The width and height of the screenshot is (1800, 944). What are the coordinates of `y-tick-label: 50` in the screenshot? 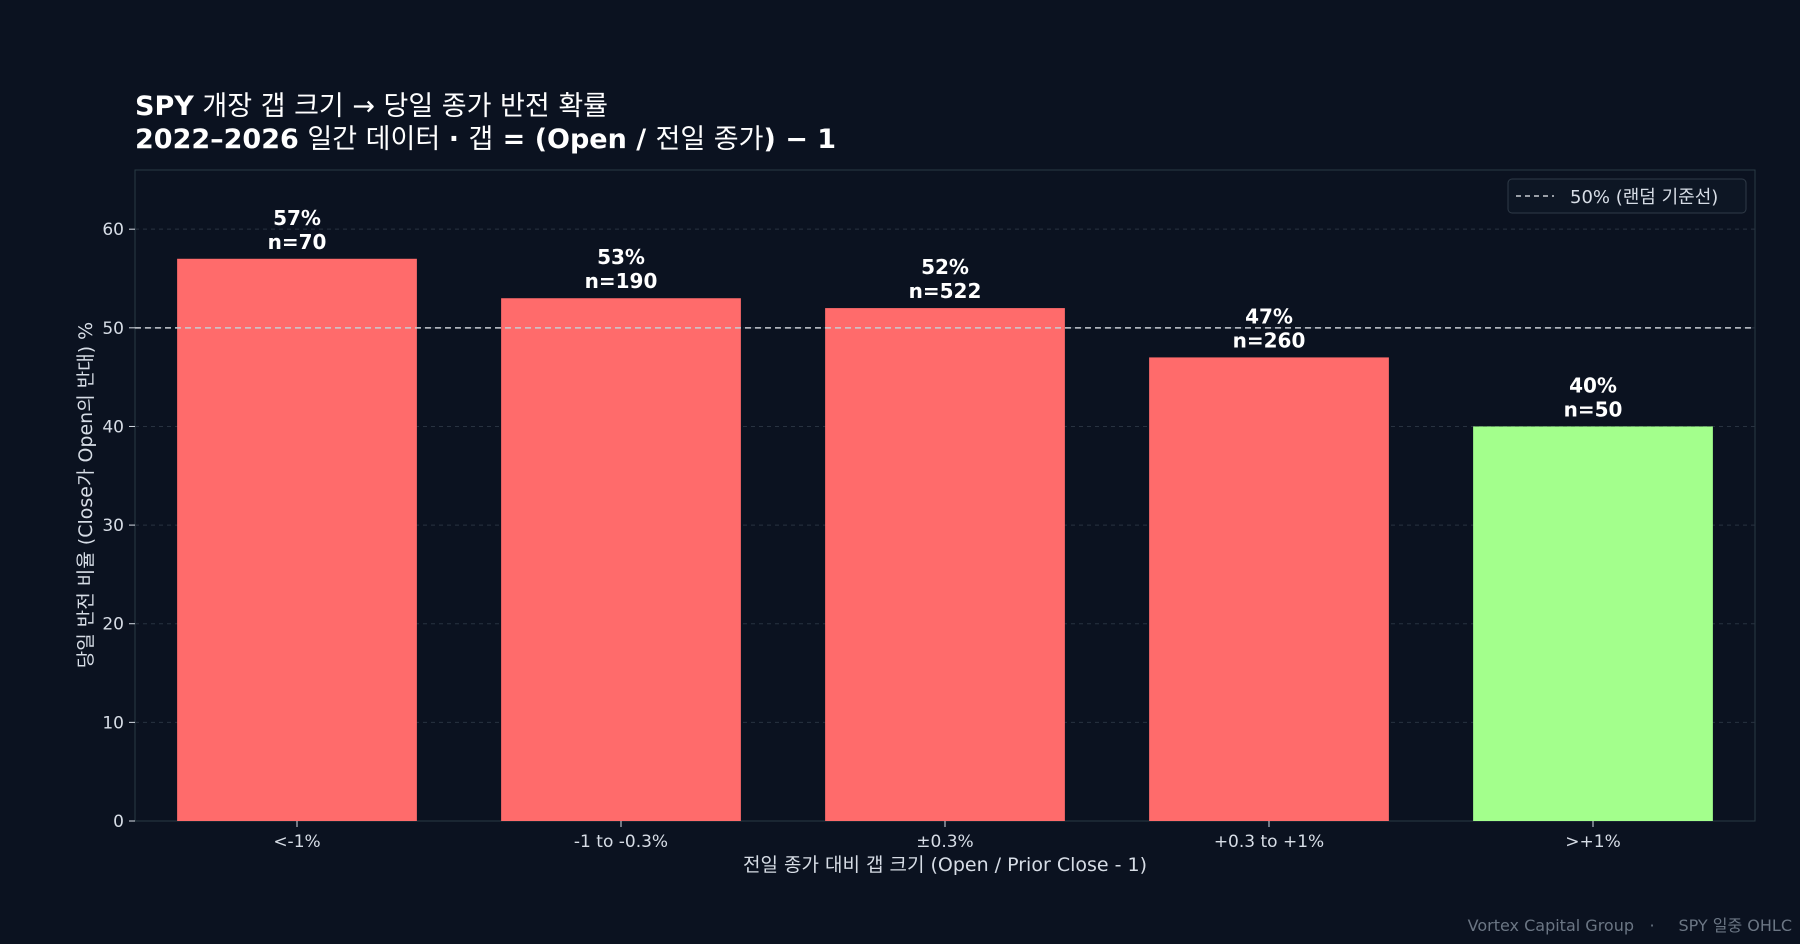 It's located at (113, 329).